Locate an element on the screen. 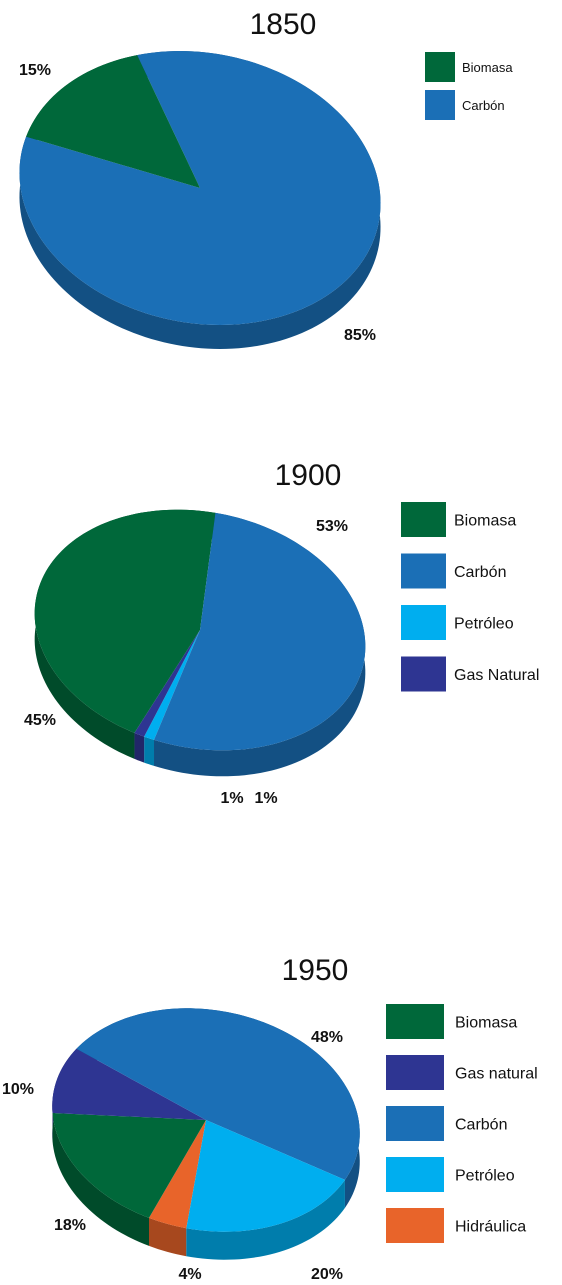 The width and height of the screenshot is (562, 1285). pie-side-gas-natural is located at coordinates (139, 747).